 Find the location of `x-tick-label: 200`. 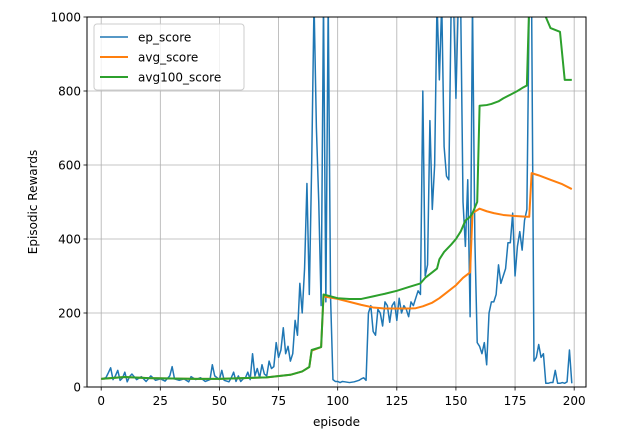

x-tick-label: 200 is located at coordinates (574, 401).